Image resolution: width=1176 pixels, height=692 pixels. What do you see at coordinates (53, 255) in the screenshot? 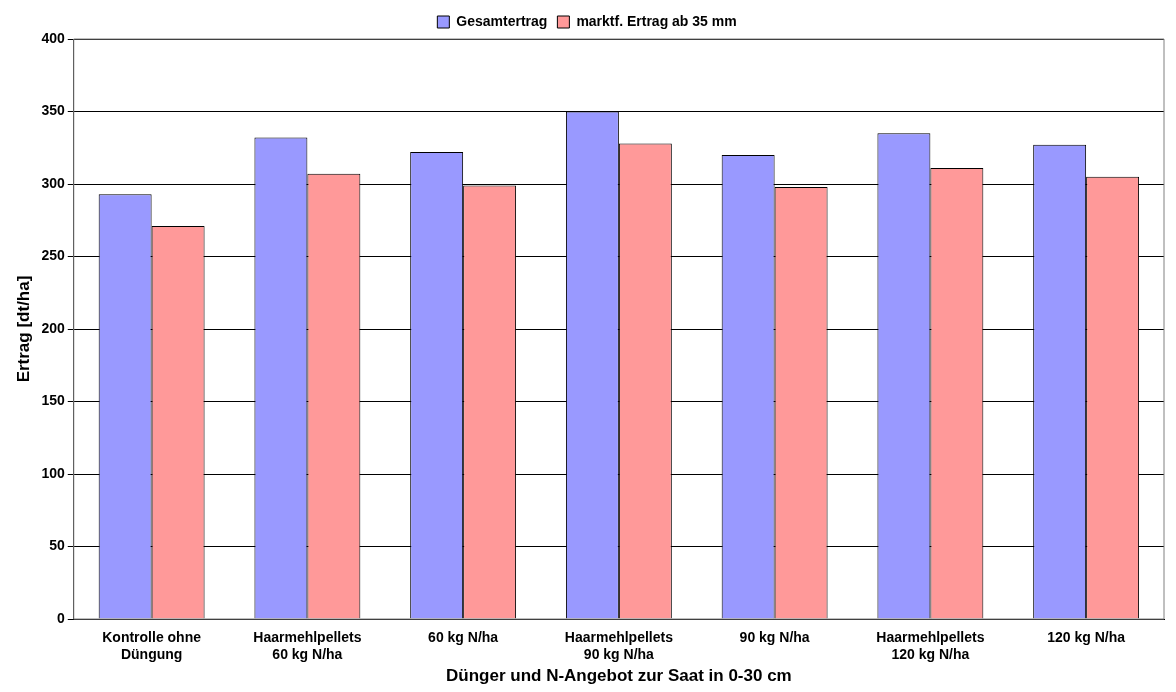
I see `y-tick-label: 250` at bounding box center [53, 255].